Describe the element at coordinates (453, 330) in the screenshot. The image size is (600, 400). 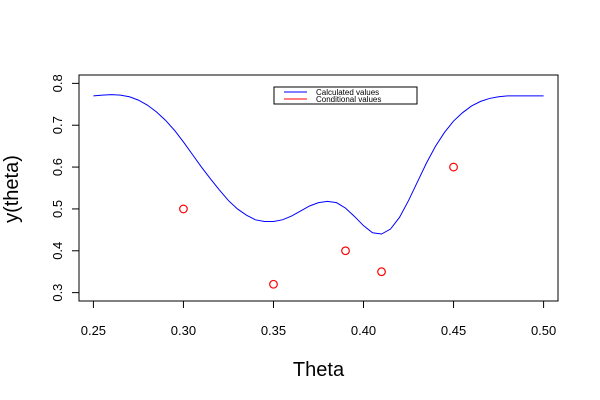
I see `x-tick-label: 0.45` at that location.